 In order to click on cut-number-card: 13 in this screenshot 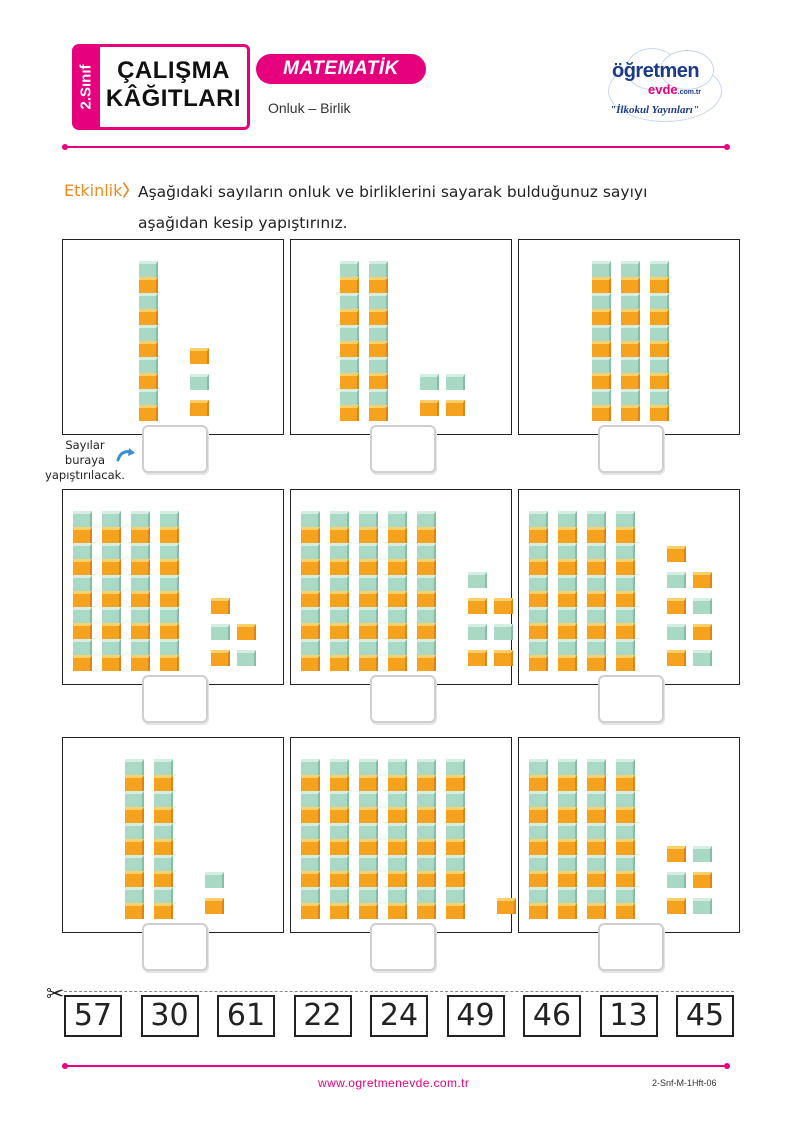, I will do `click(628, 1016)`.